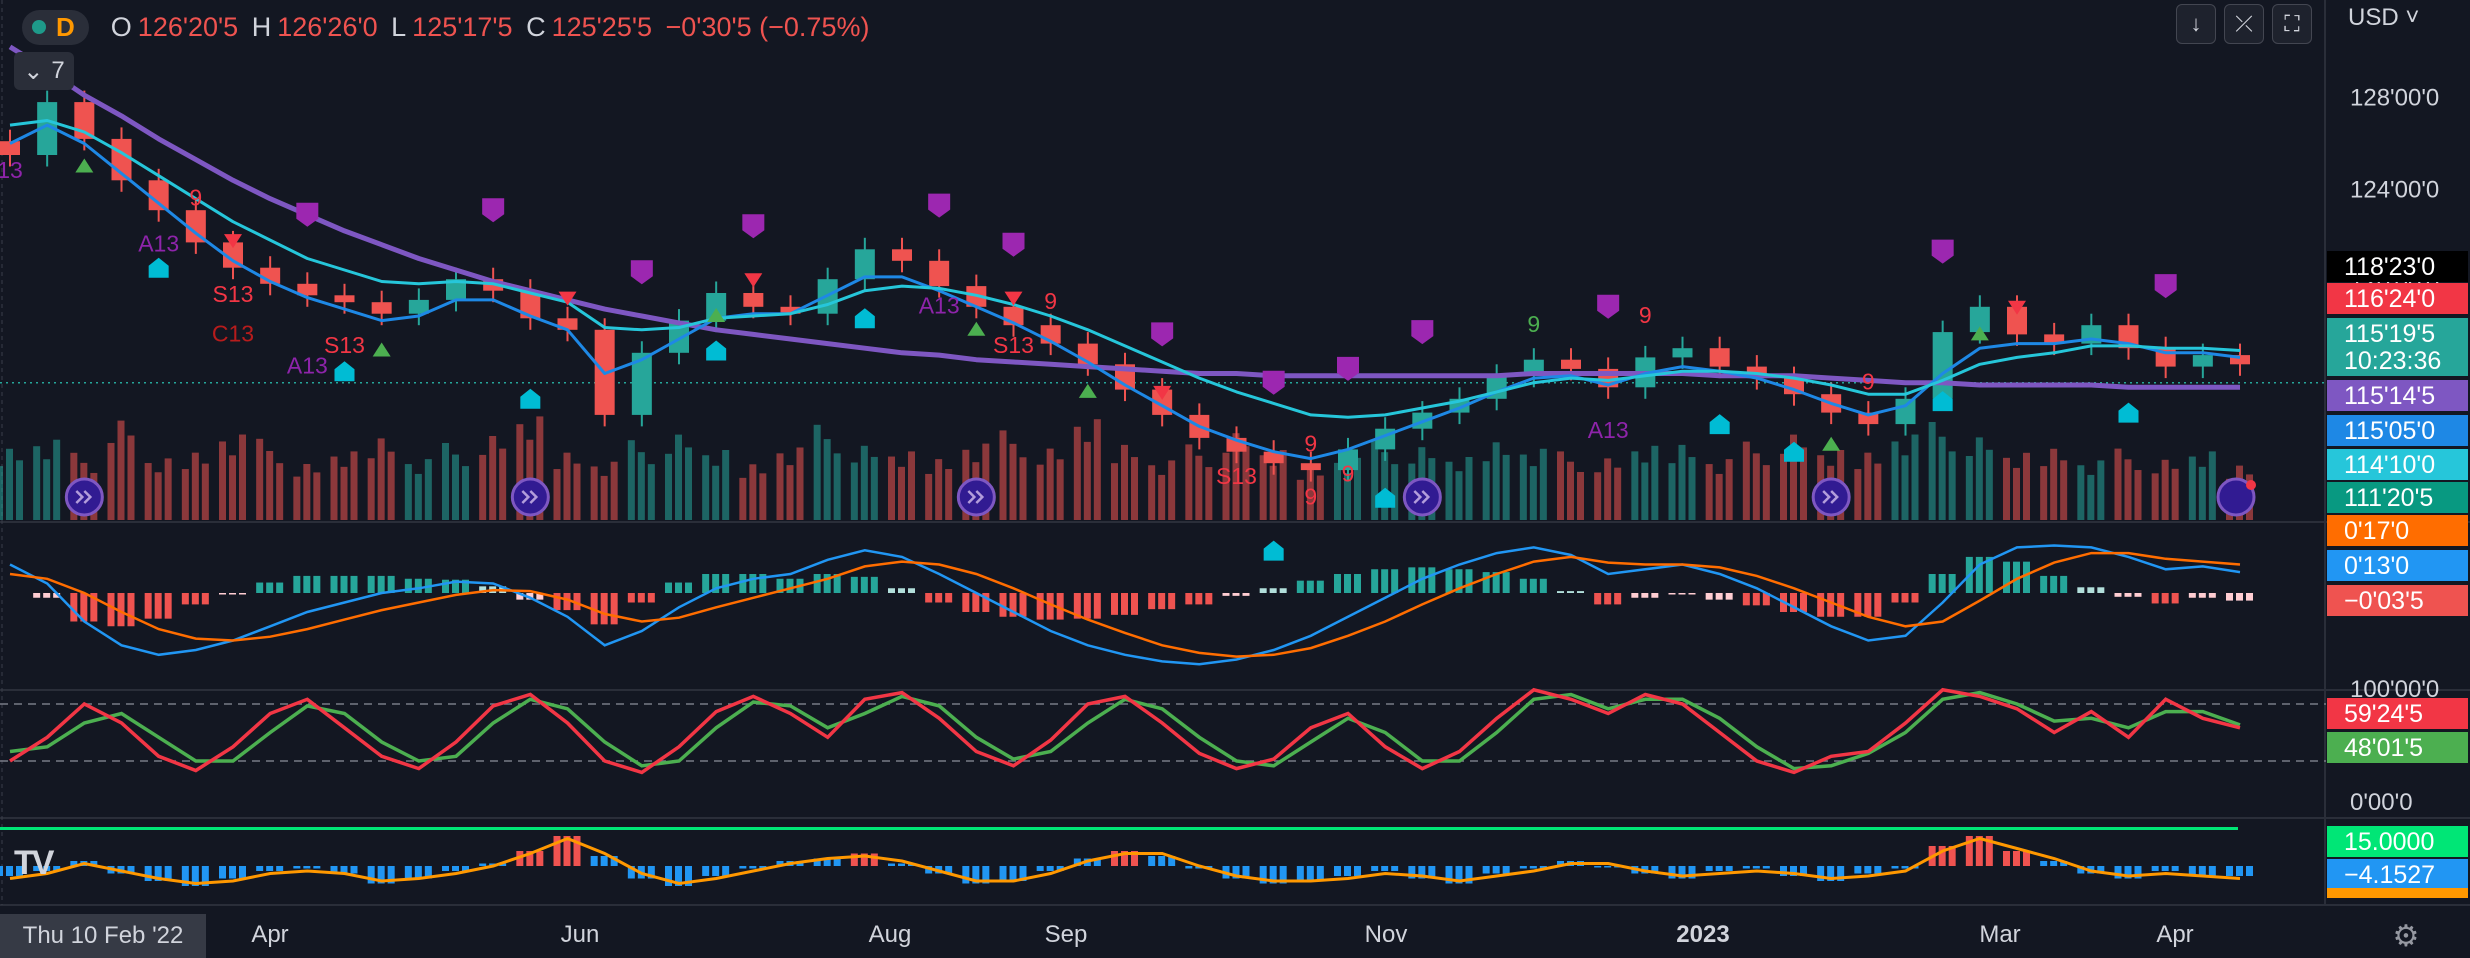 This screenshot has width=2470, height=958. Describe the element at coordinates (34, 863) in the screenshot. I see `tradingview-logo-icon: TV` at that location.